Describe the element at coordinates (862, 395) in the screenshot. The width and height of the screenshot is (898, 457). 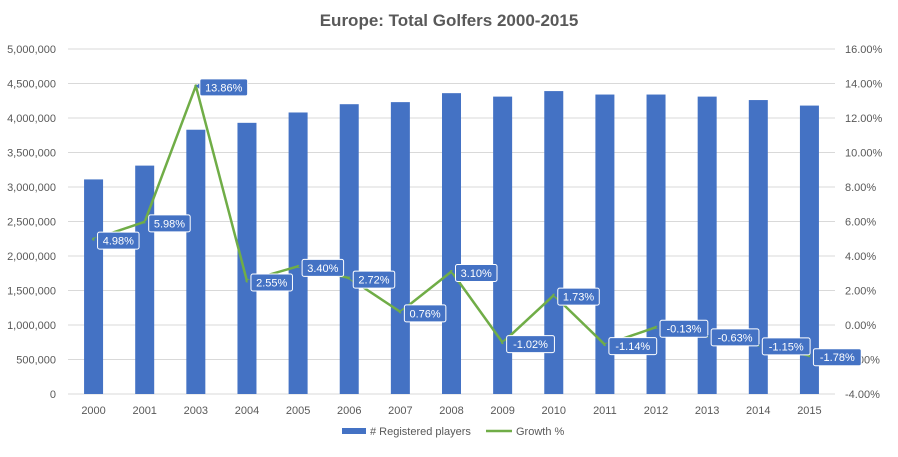
I see `y-right-tick-label: -4.00%` at that location.